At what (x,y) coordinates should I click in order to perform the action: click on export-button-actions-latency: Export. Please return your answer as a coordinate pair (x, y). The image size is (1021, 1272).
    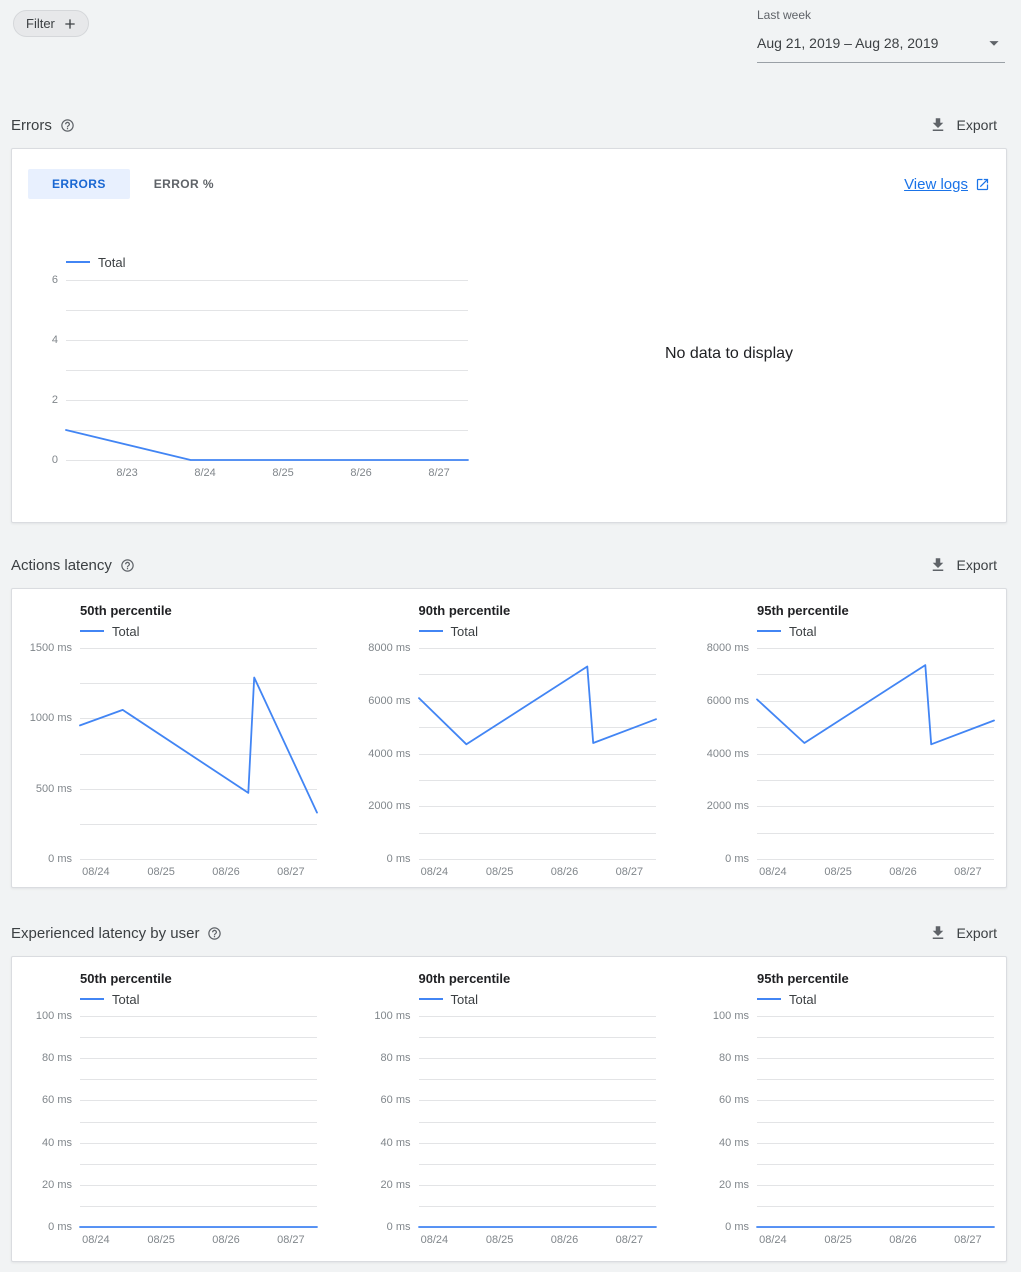
    Looking at the image, I should click on (963, 565).